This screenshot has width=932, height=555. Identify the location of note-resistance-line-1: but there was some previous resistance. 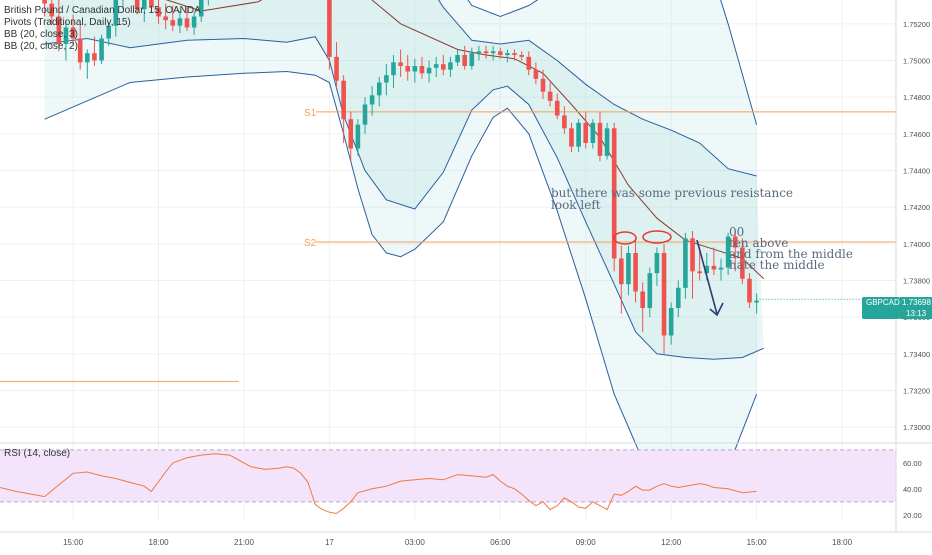
(672, 193).